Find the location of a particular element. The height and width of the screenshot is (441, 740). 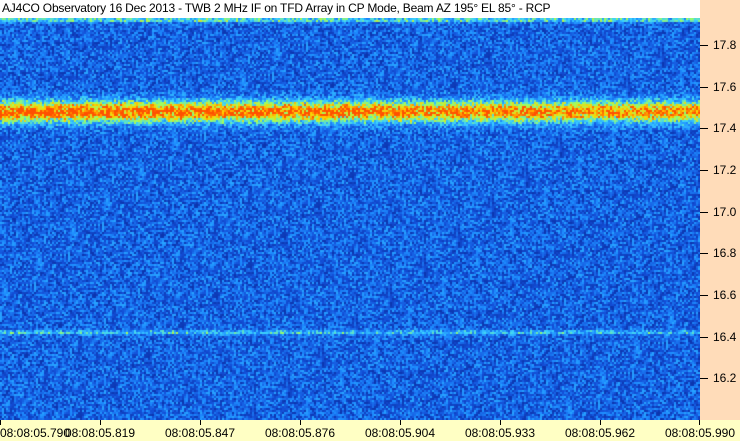

y-tick-label: 17.4 is located at coordinates (725, 128).